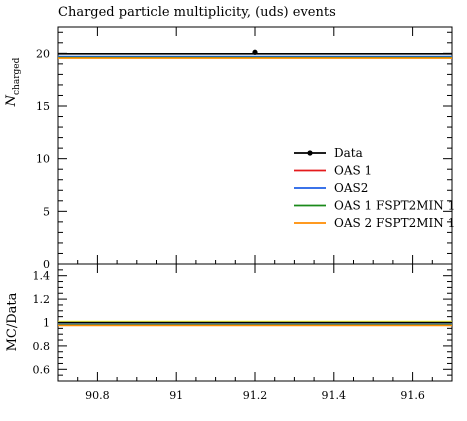 The height and width of the screenshot is (421, 467). What do you see at coordinates (255, 395) in the screenshot?
I see `x-tick-label: 91.2` at bounding box center [255, 395].